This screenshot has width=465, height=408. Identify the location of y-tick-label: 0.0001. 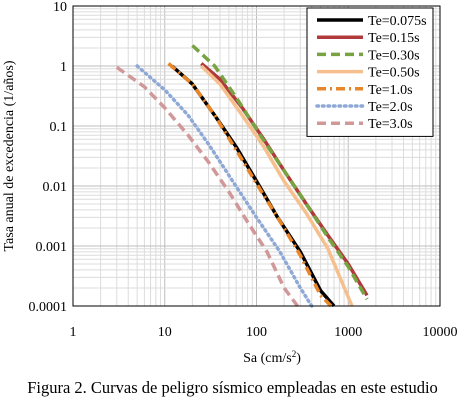
(48, 307).